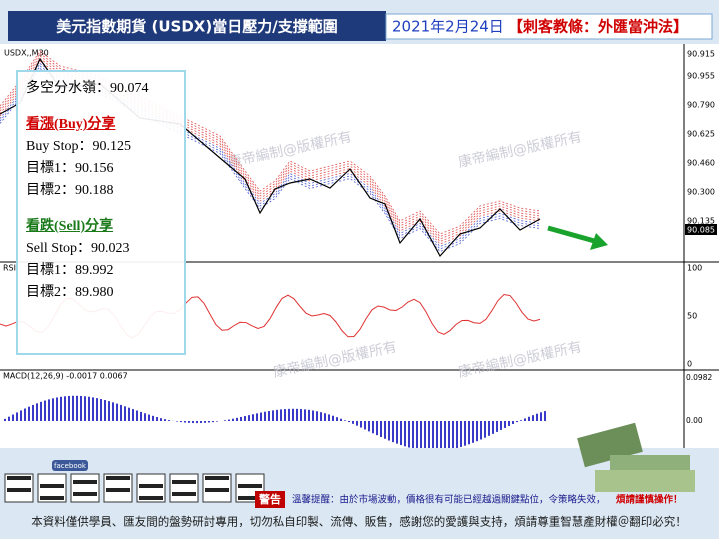 Image resolution: width=719 pixels, height=539 pixels. I want to click on buy-target2: 目標2：90.188, so click(70, 190).